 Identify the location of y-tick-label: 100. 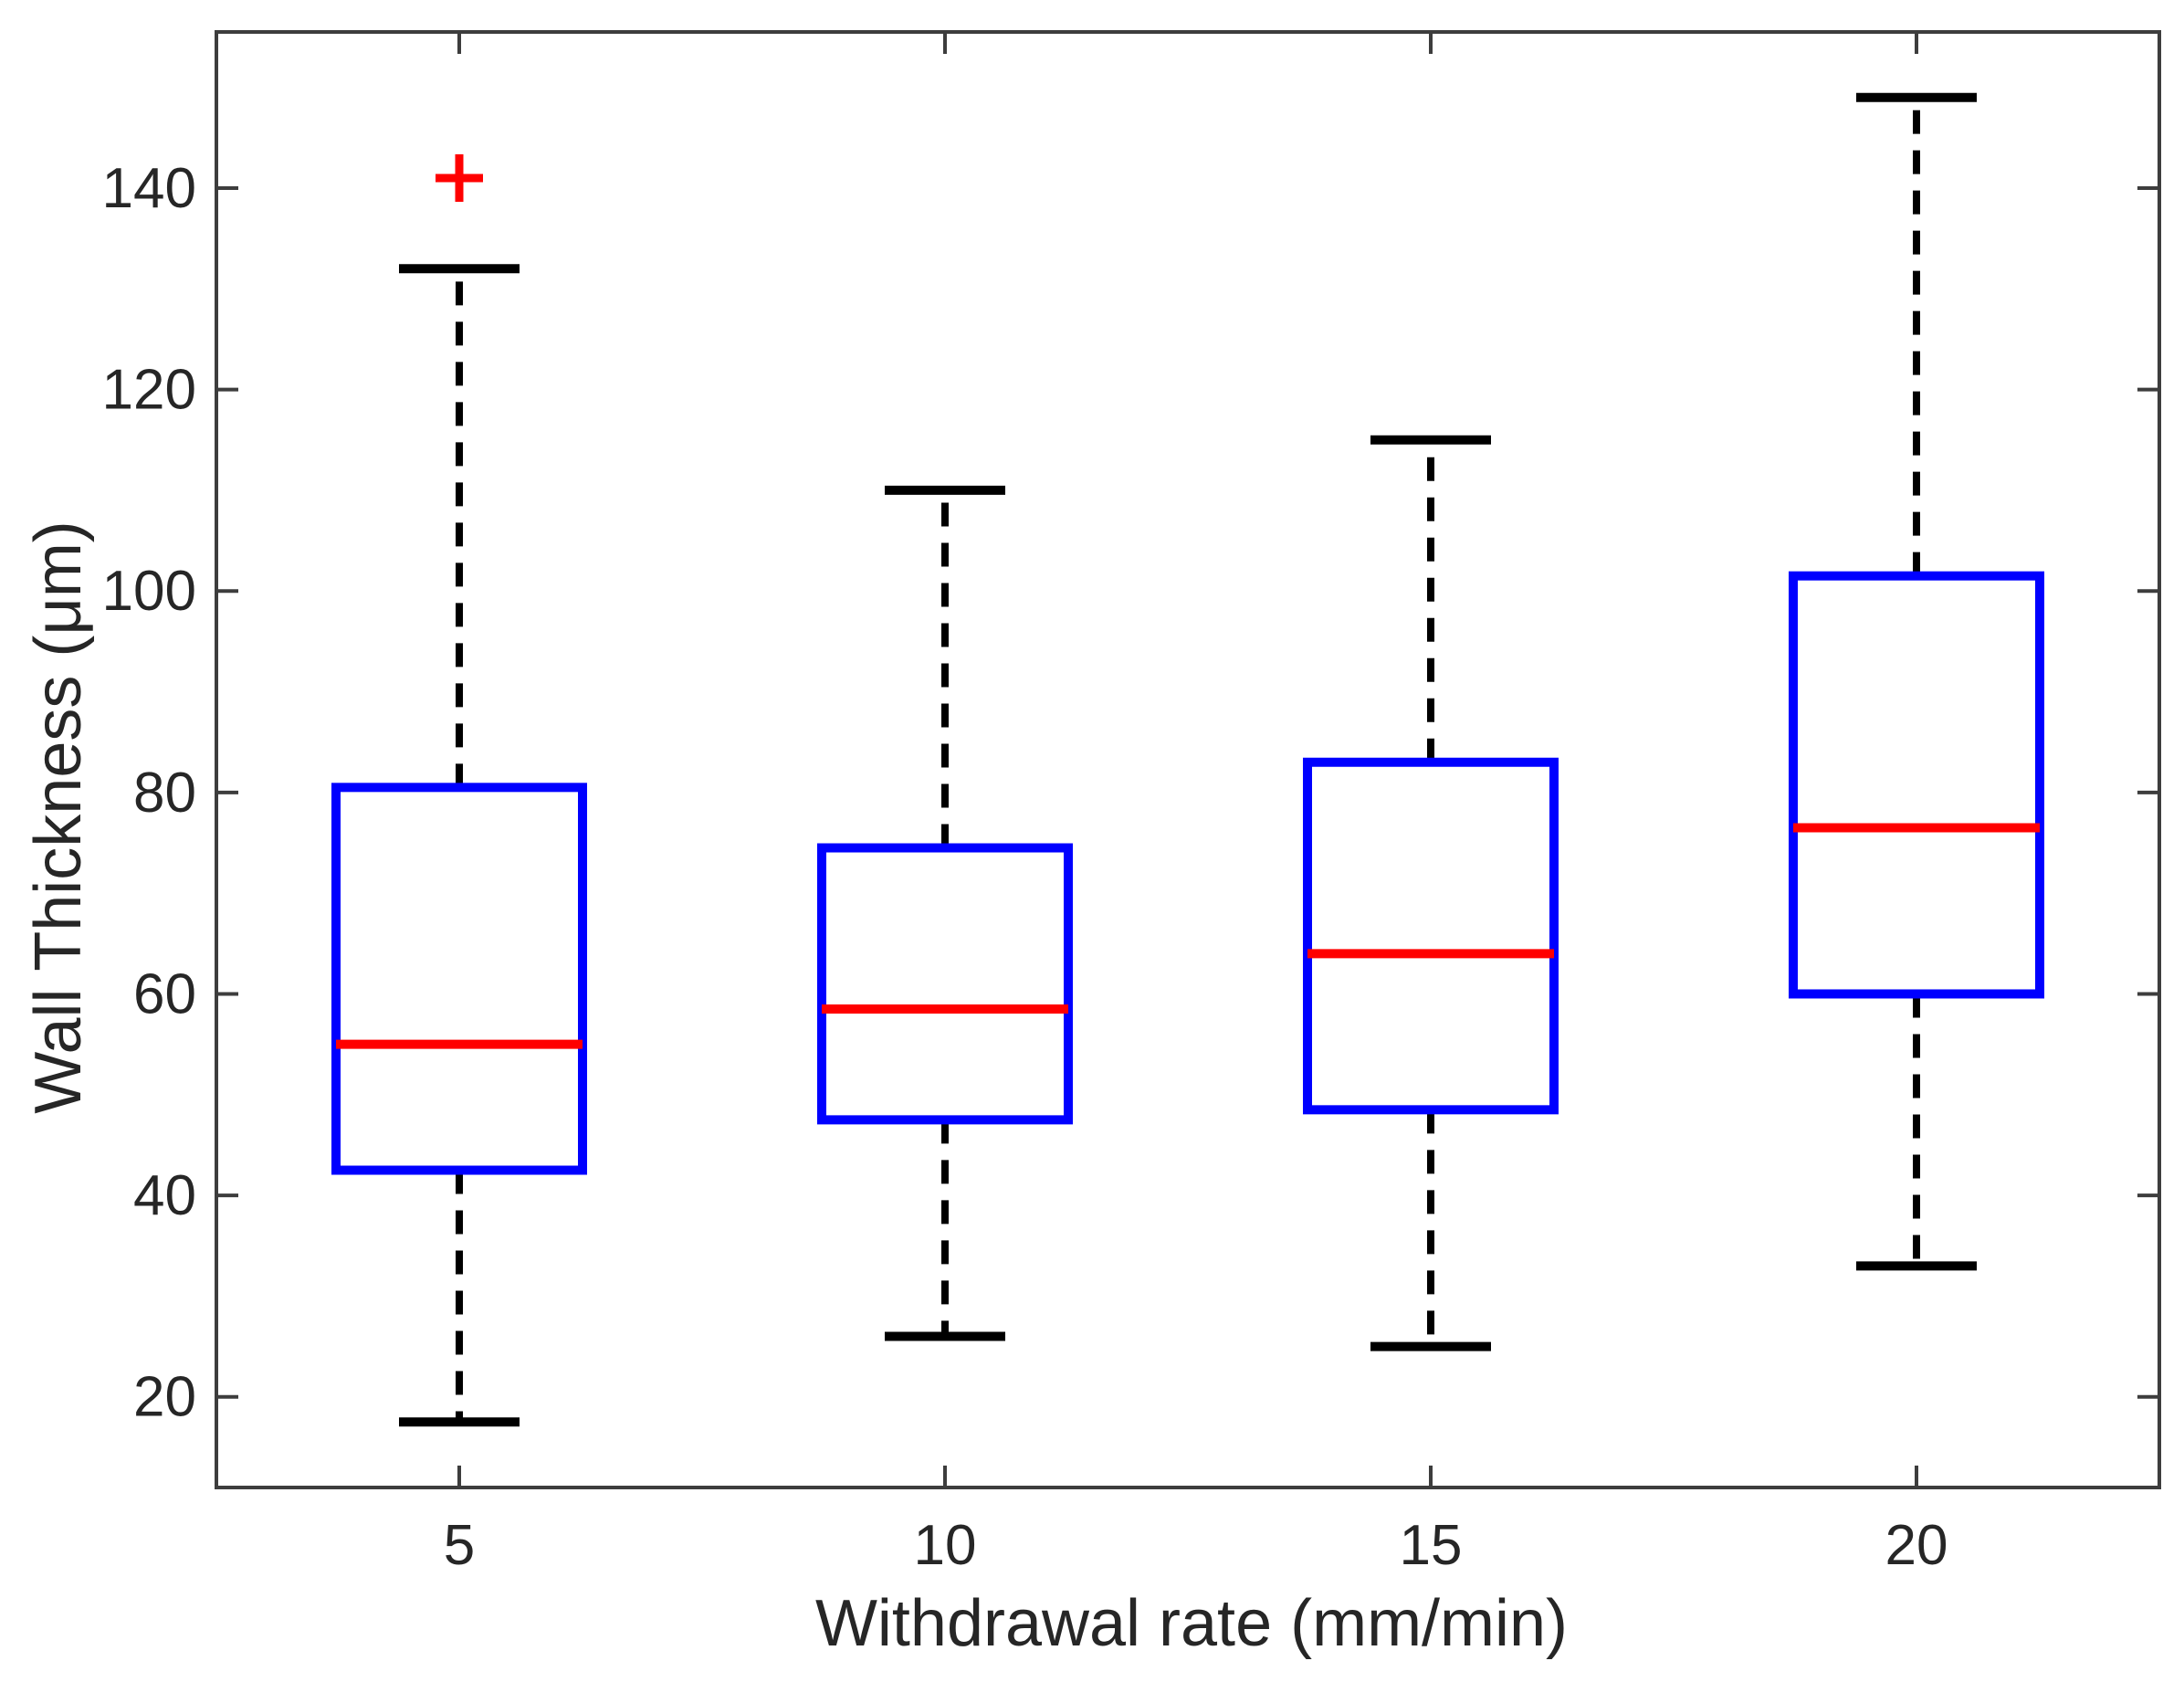
(149, 591).